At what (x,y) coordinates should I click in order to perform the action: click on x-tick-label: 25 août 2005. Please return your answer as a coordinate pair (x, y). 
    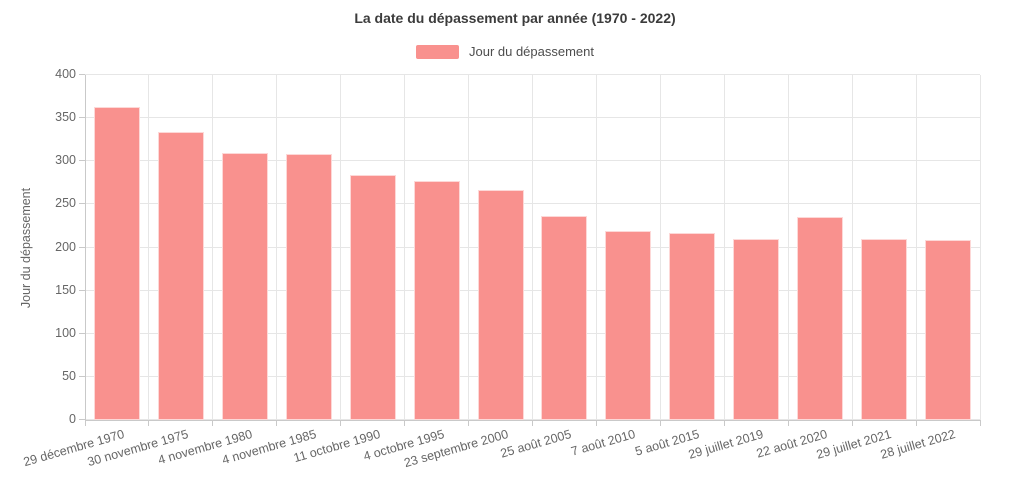
    Looking at the image, I should click on (536, 444).